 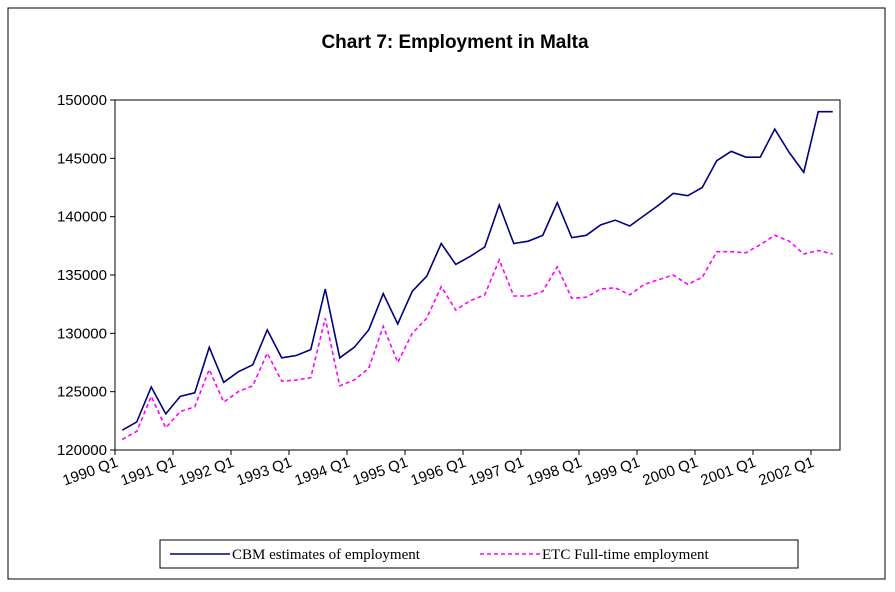 What do you see at coordinates (82, 392) in the screenshot?
I see `y-tick-label: 125000` at bounding box center [82, 392].